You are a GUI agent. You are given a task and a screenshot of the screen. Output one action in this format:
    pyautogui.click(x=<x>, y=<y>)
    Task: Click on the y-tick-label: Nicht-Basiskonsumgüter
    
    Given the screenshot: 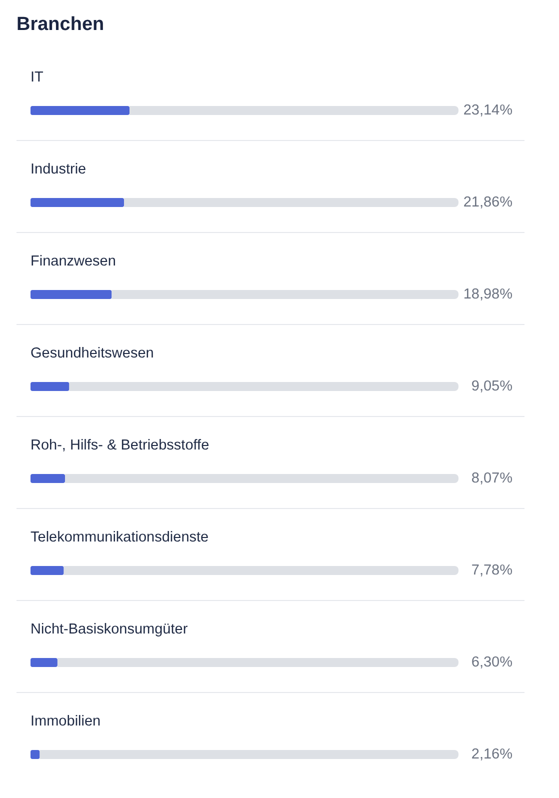 What is the action you would take?
    pyautogui.click(x=109, y=630)
    